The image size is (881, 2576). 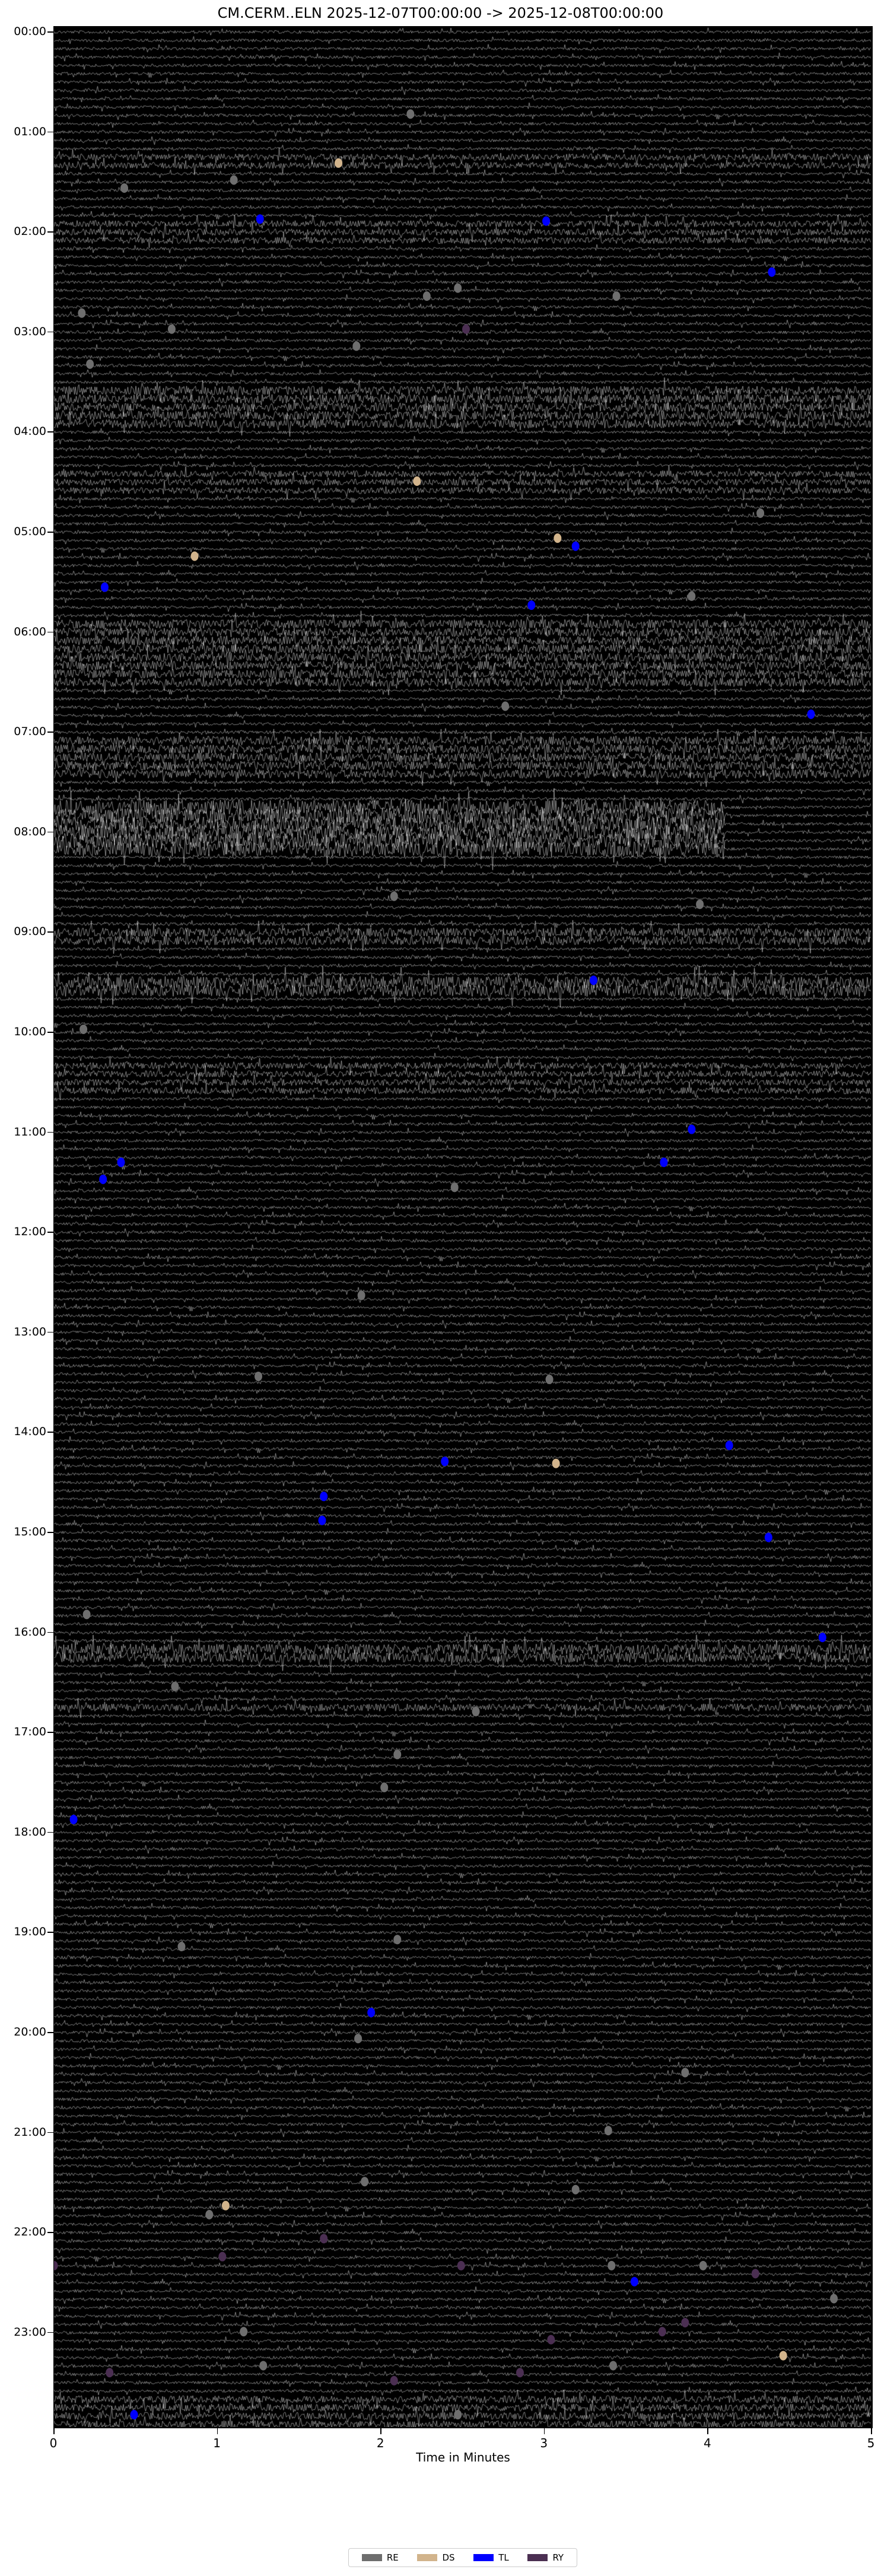 I want to click on y-tick-label: 14:00, so click(x=30, y=1432).